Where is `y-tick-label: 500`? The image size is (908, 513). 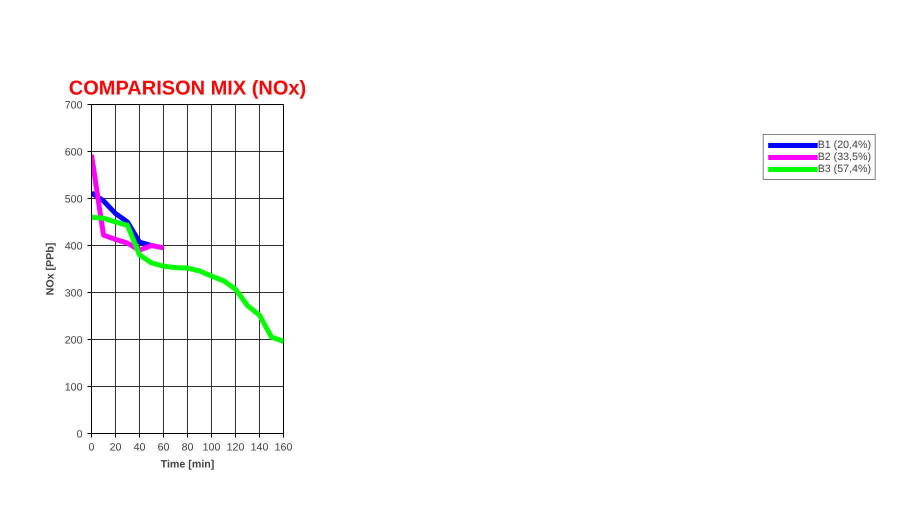
y-tick-label: 500 is located at coordinates (73, 200).